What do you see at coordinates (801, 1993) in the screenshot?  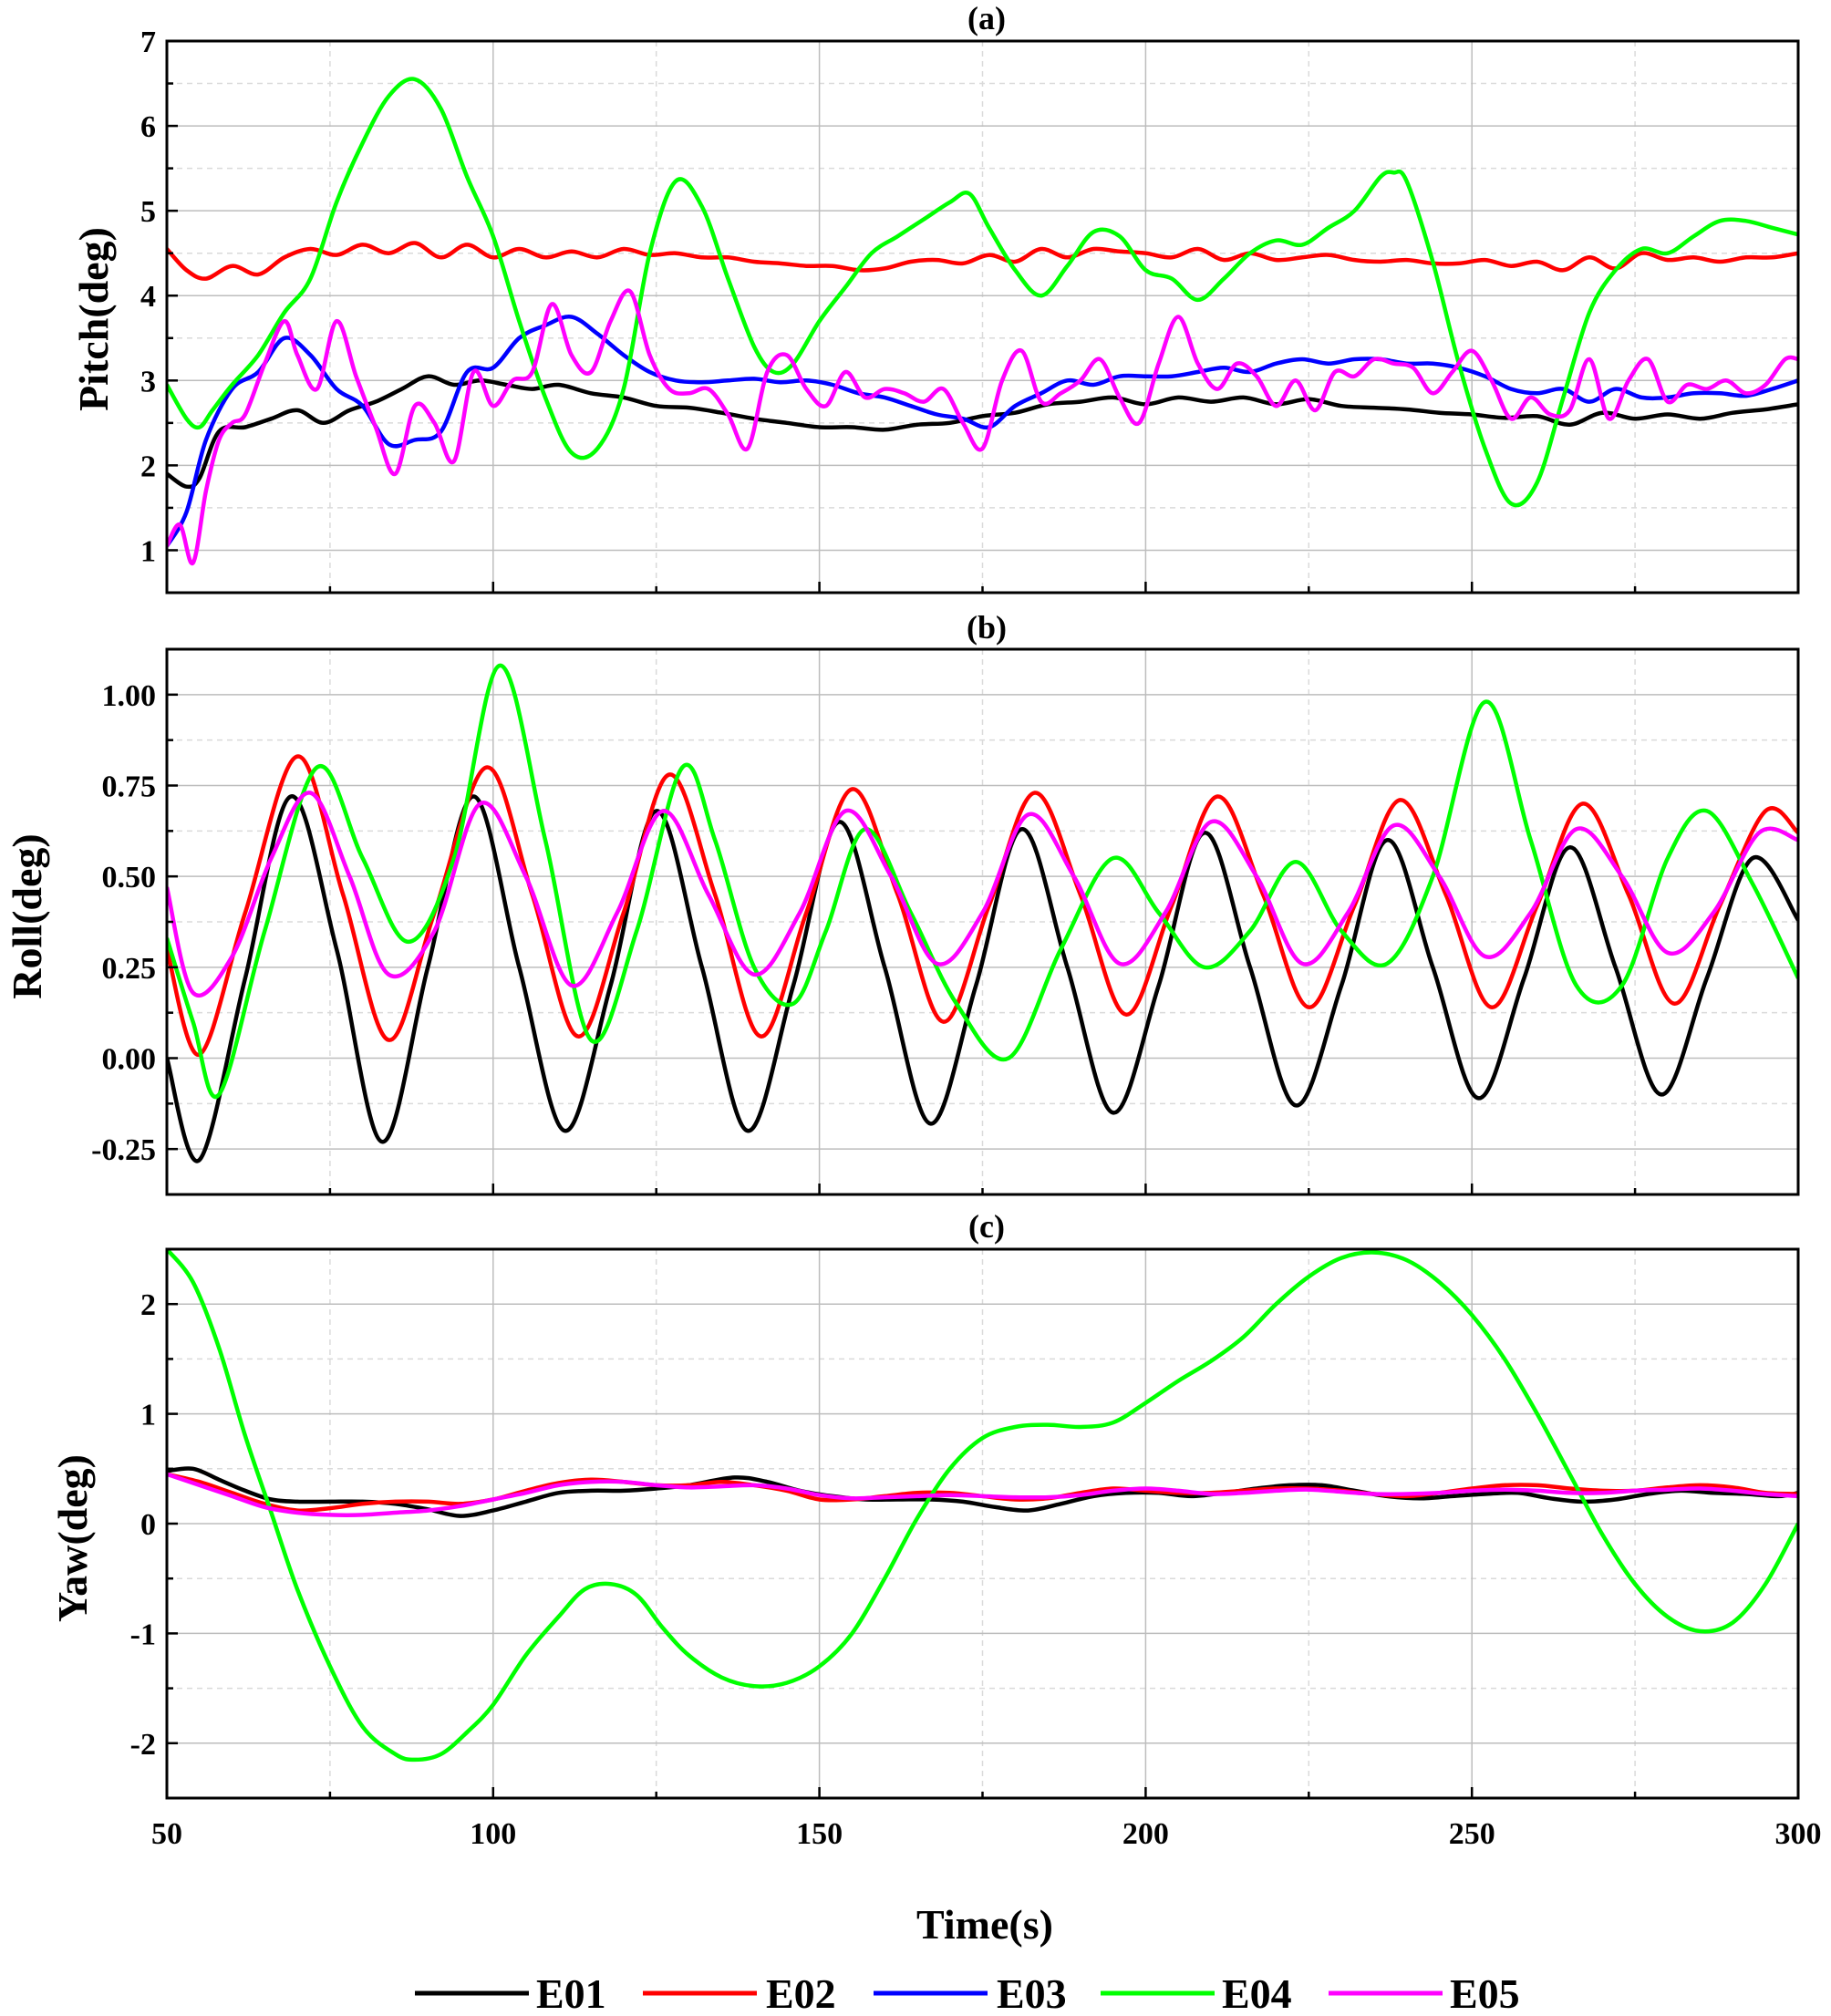 I see `legend-label-e02: E02` at bounding box center [801, 1993].